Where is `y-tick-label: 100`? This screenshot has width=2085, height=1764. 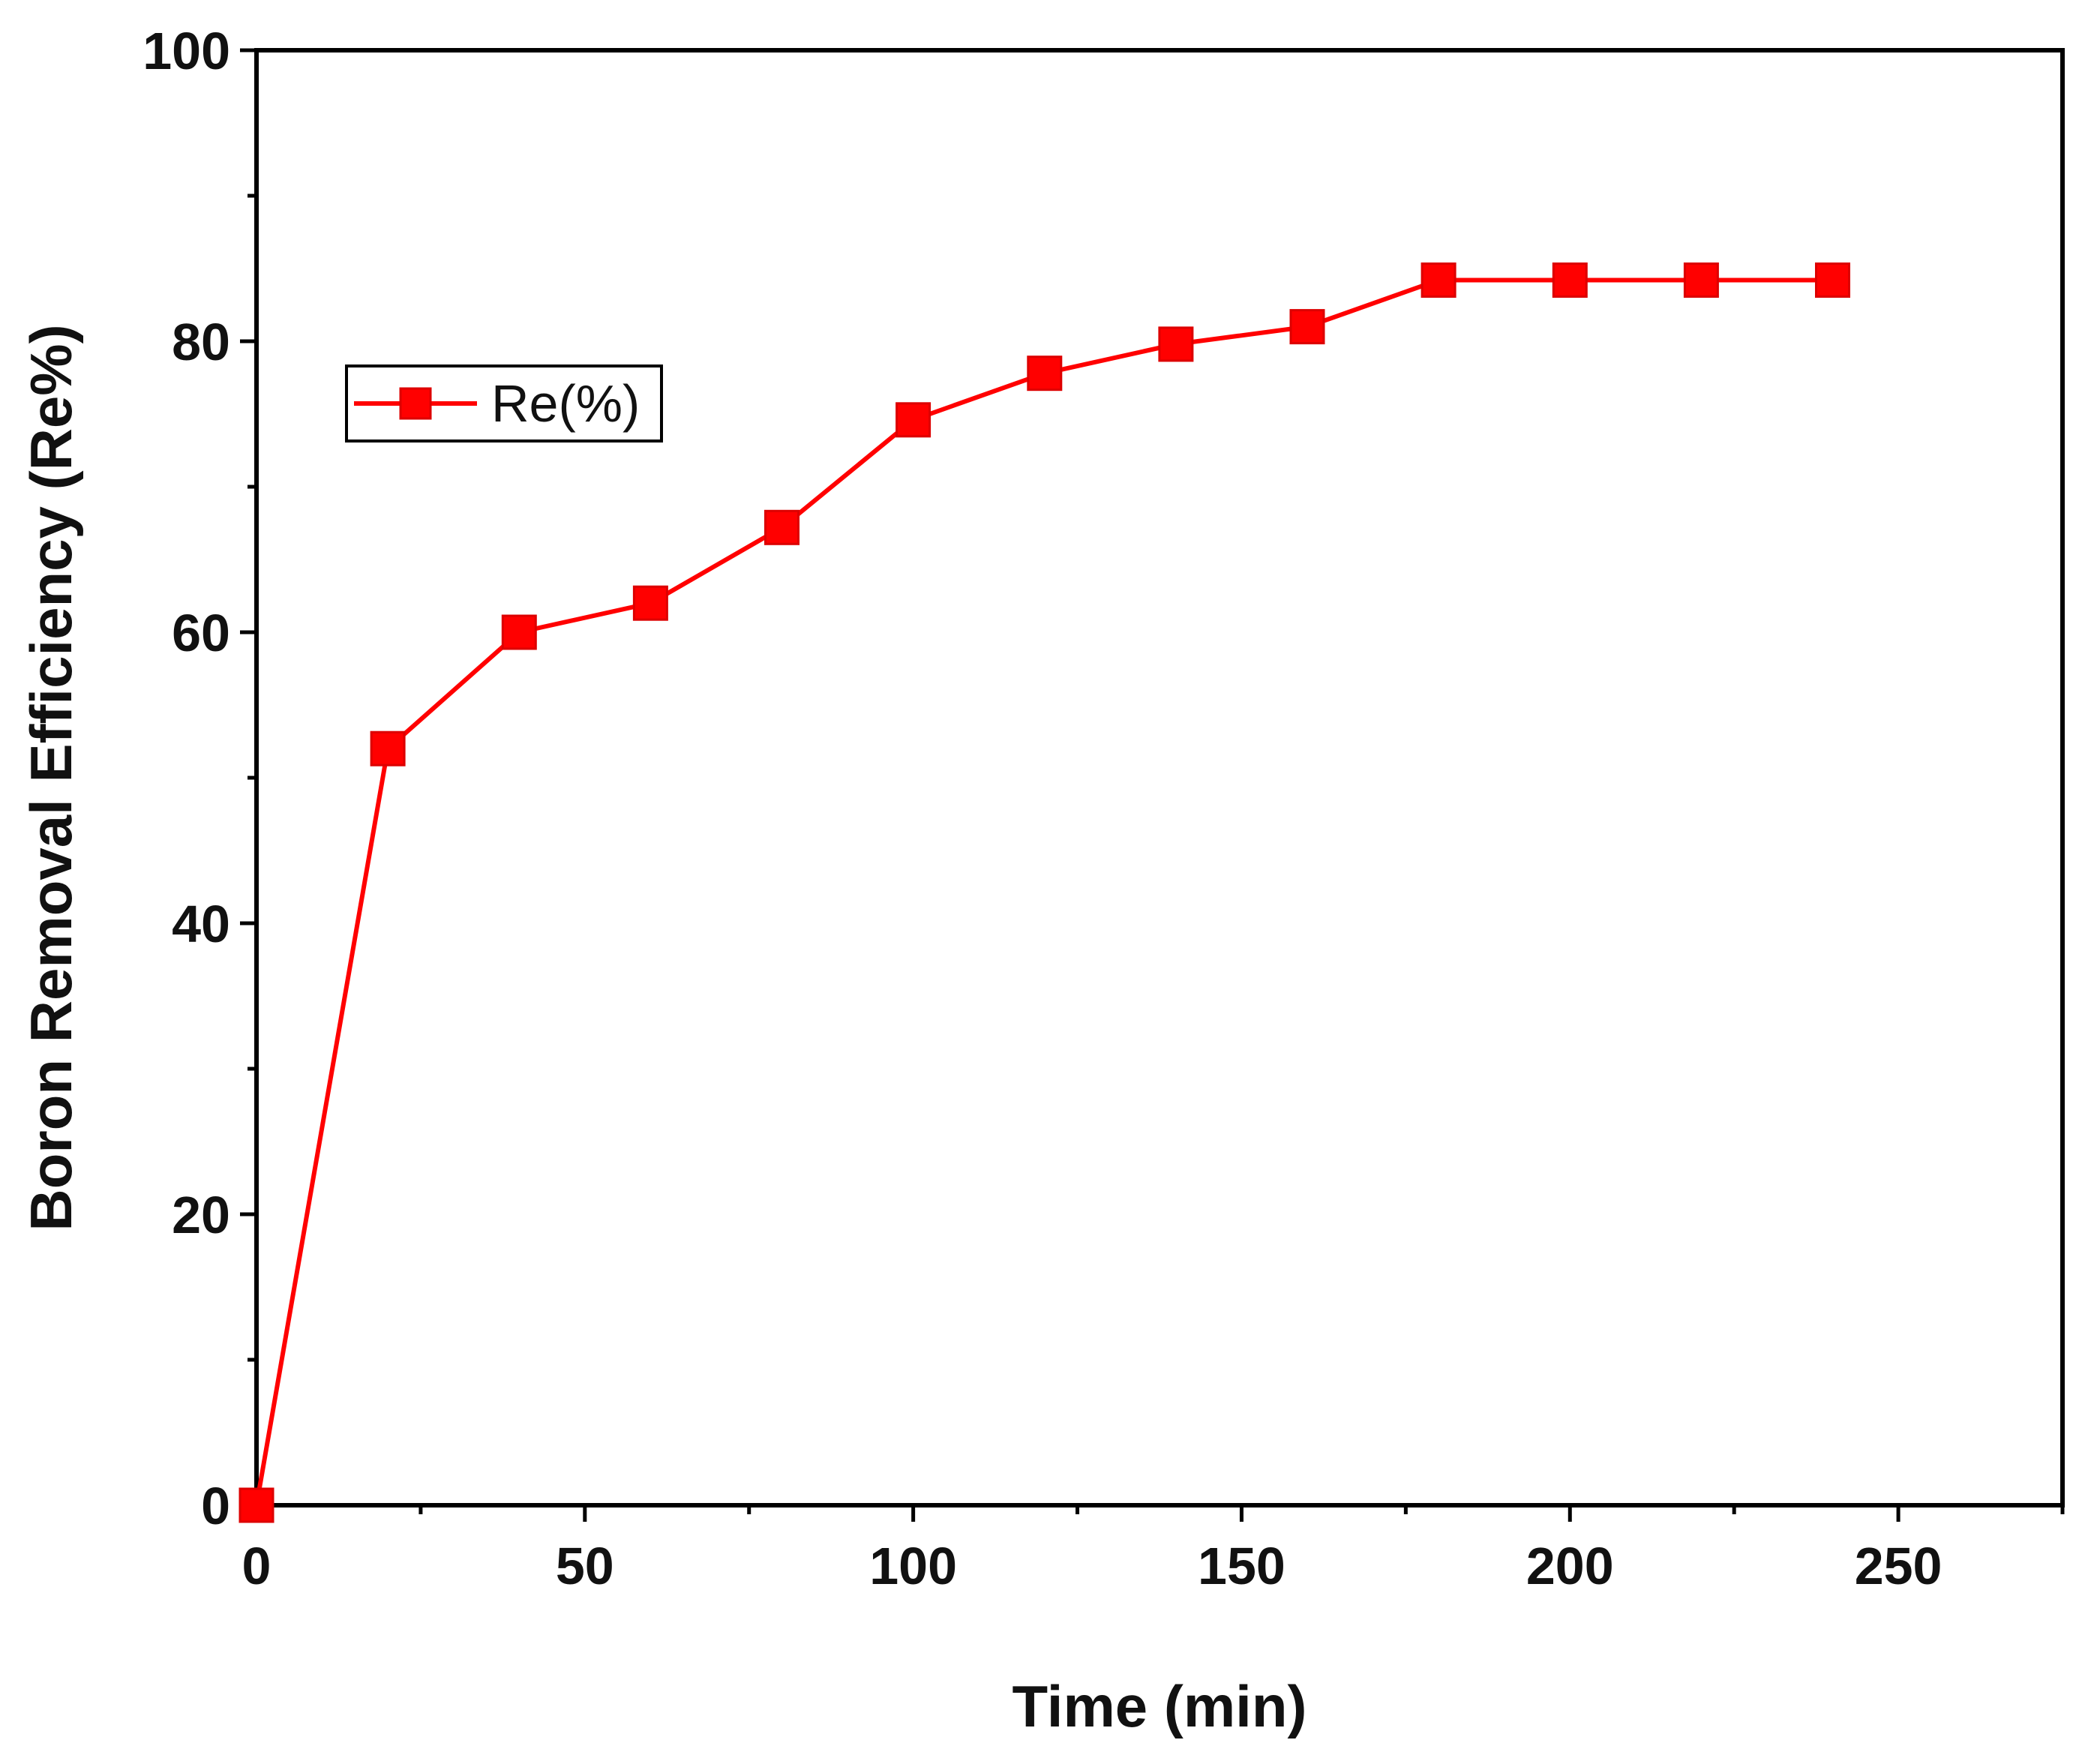 y-tick-label: 100 is located at coordinates (186, 51).